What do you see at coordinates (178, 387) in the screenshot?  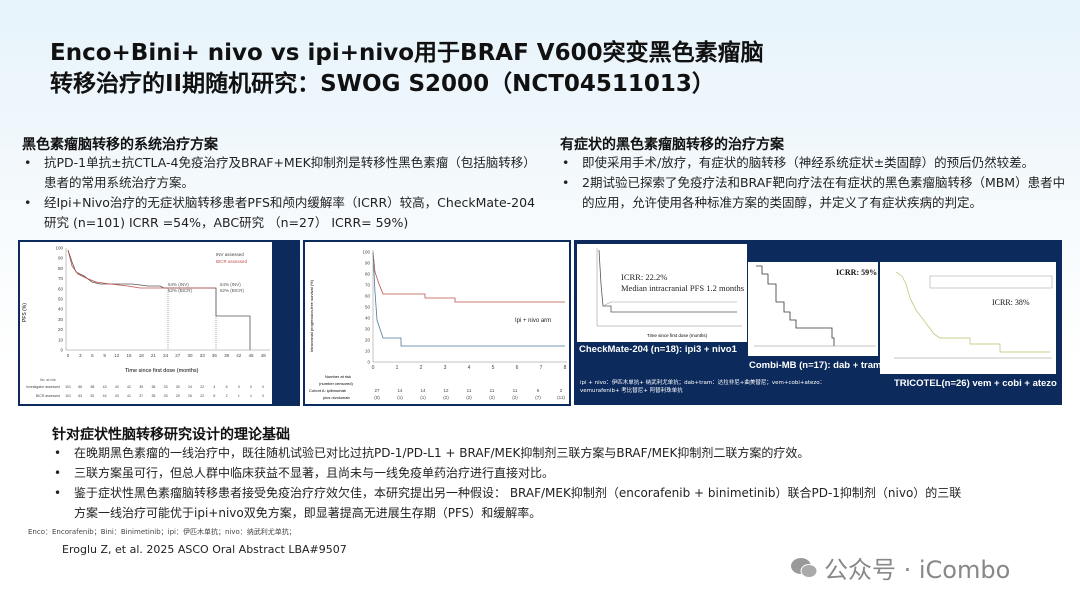 I see `risk-value: 30` at bounding box center [178, 387].